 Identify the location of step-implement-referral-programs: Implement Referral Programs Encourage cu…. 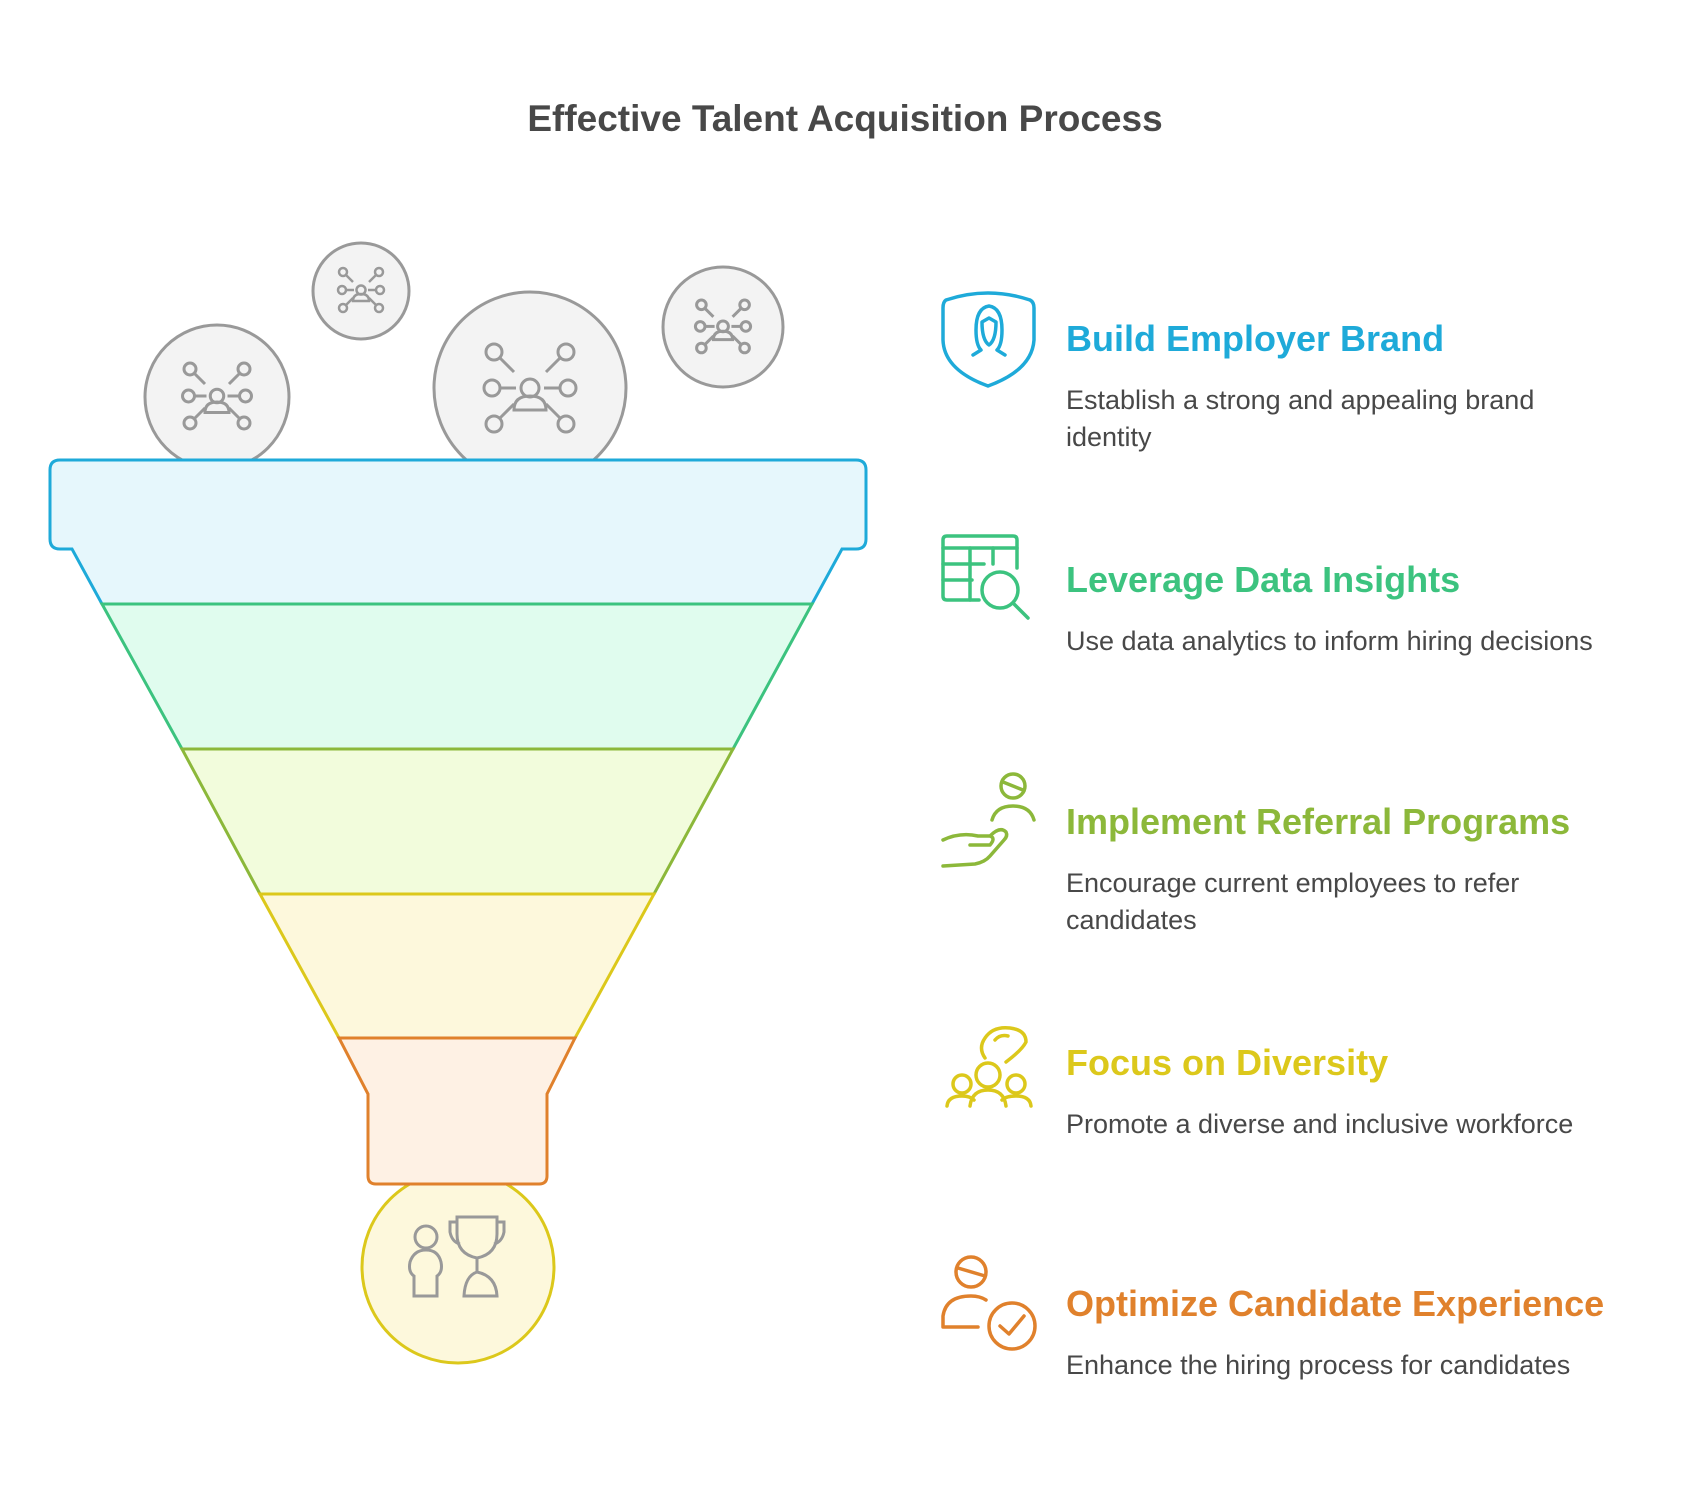
(1386, 870).